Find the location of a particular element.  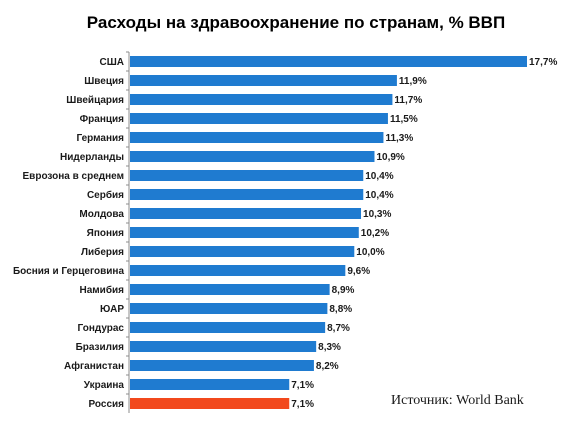

value-label: 11,5% is located at coordinates (404, 119).